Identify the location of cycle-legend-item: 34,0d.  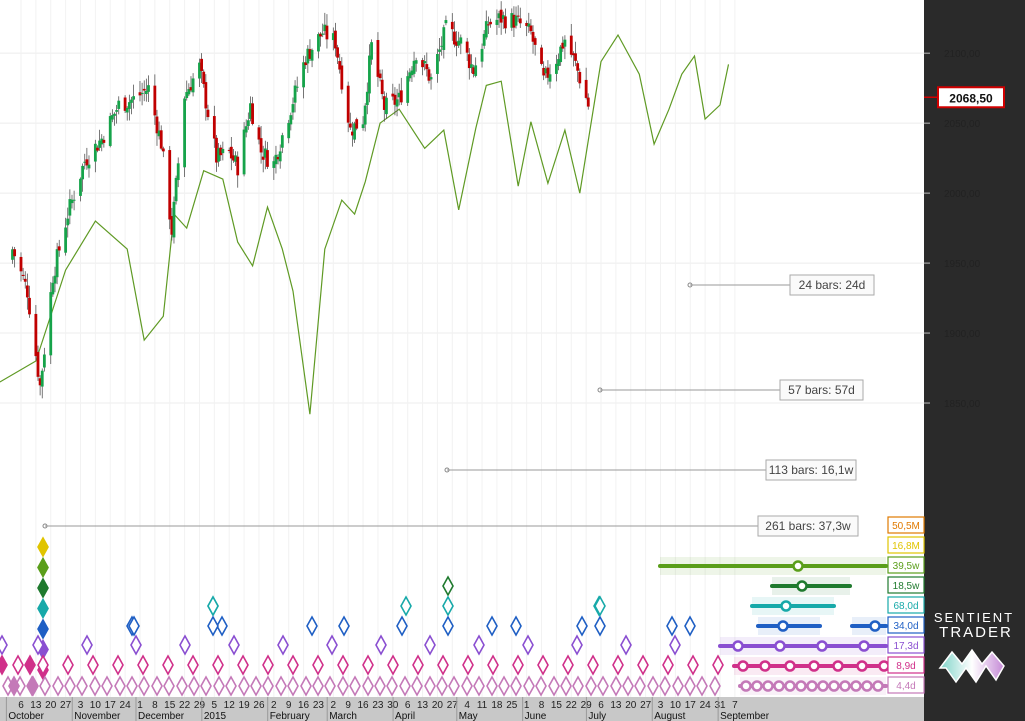
(906, 625).